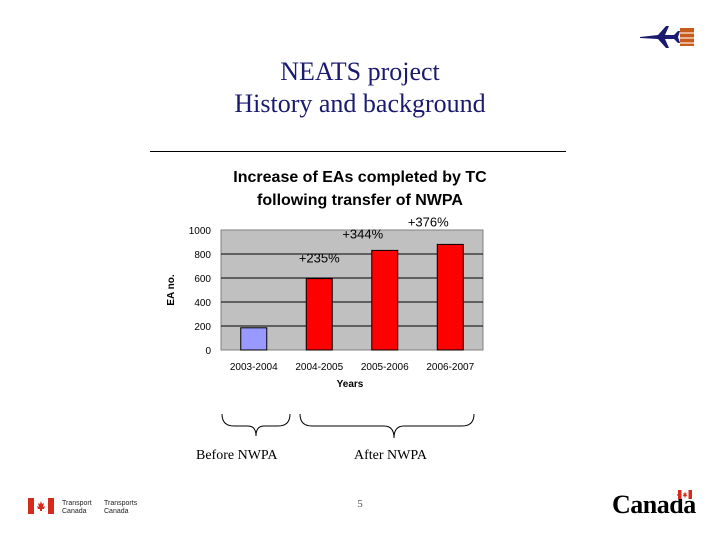  I want to click on airplane-icon, so click(660, 37).